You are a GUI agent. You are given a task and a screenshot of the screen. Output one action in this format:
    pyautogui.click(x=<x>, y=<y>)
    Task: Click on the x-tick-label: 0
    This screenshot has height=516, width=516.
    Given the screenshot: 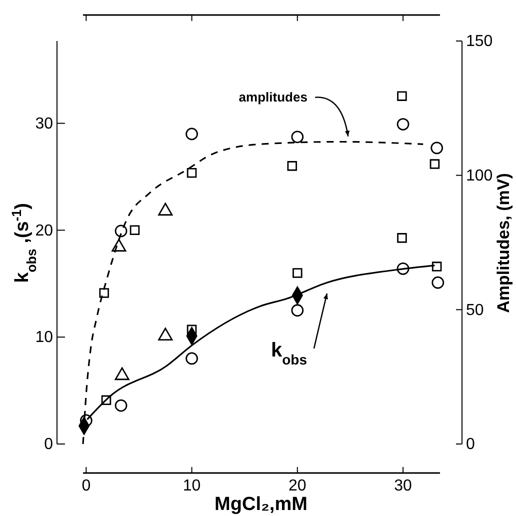 What is the action you would take?
    pyautogui.click(x=86, y=485)
    